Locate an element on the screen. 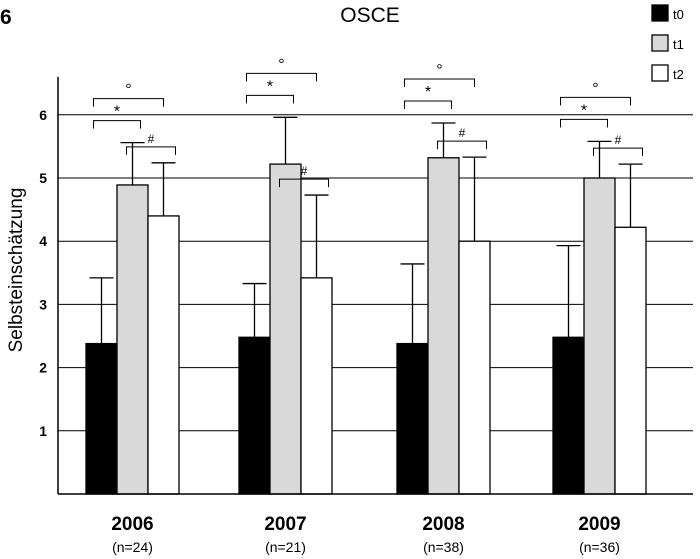 This screenshot has width=700, height=559. sig-bracket-2009-t1-t2-label: # is located at coordinates (618, 140).